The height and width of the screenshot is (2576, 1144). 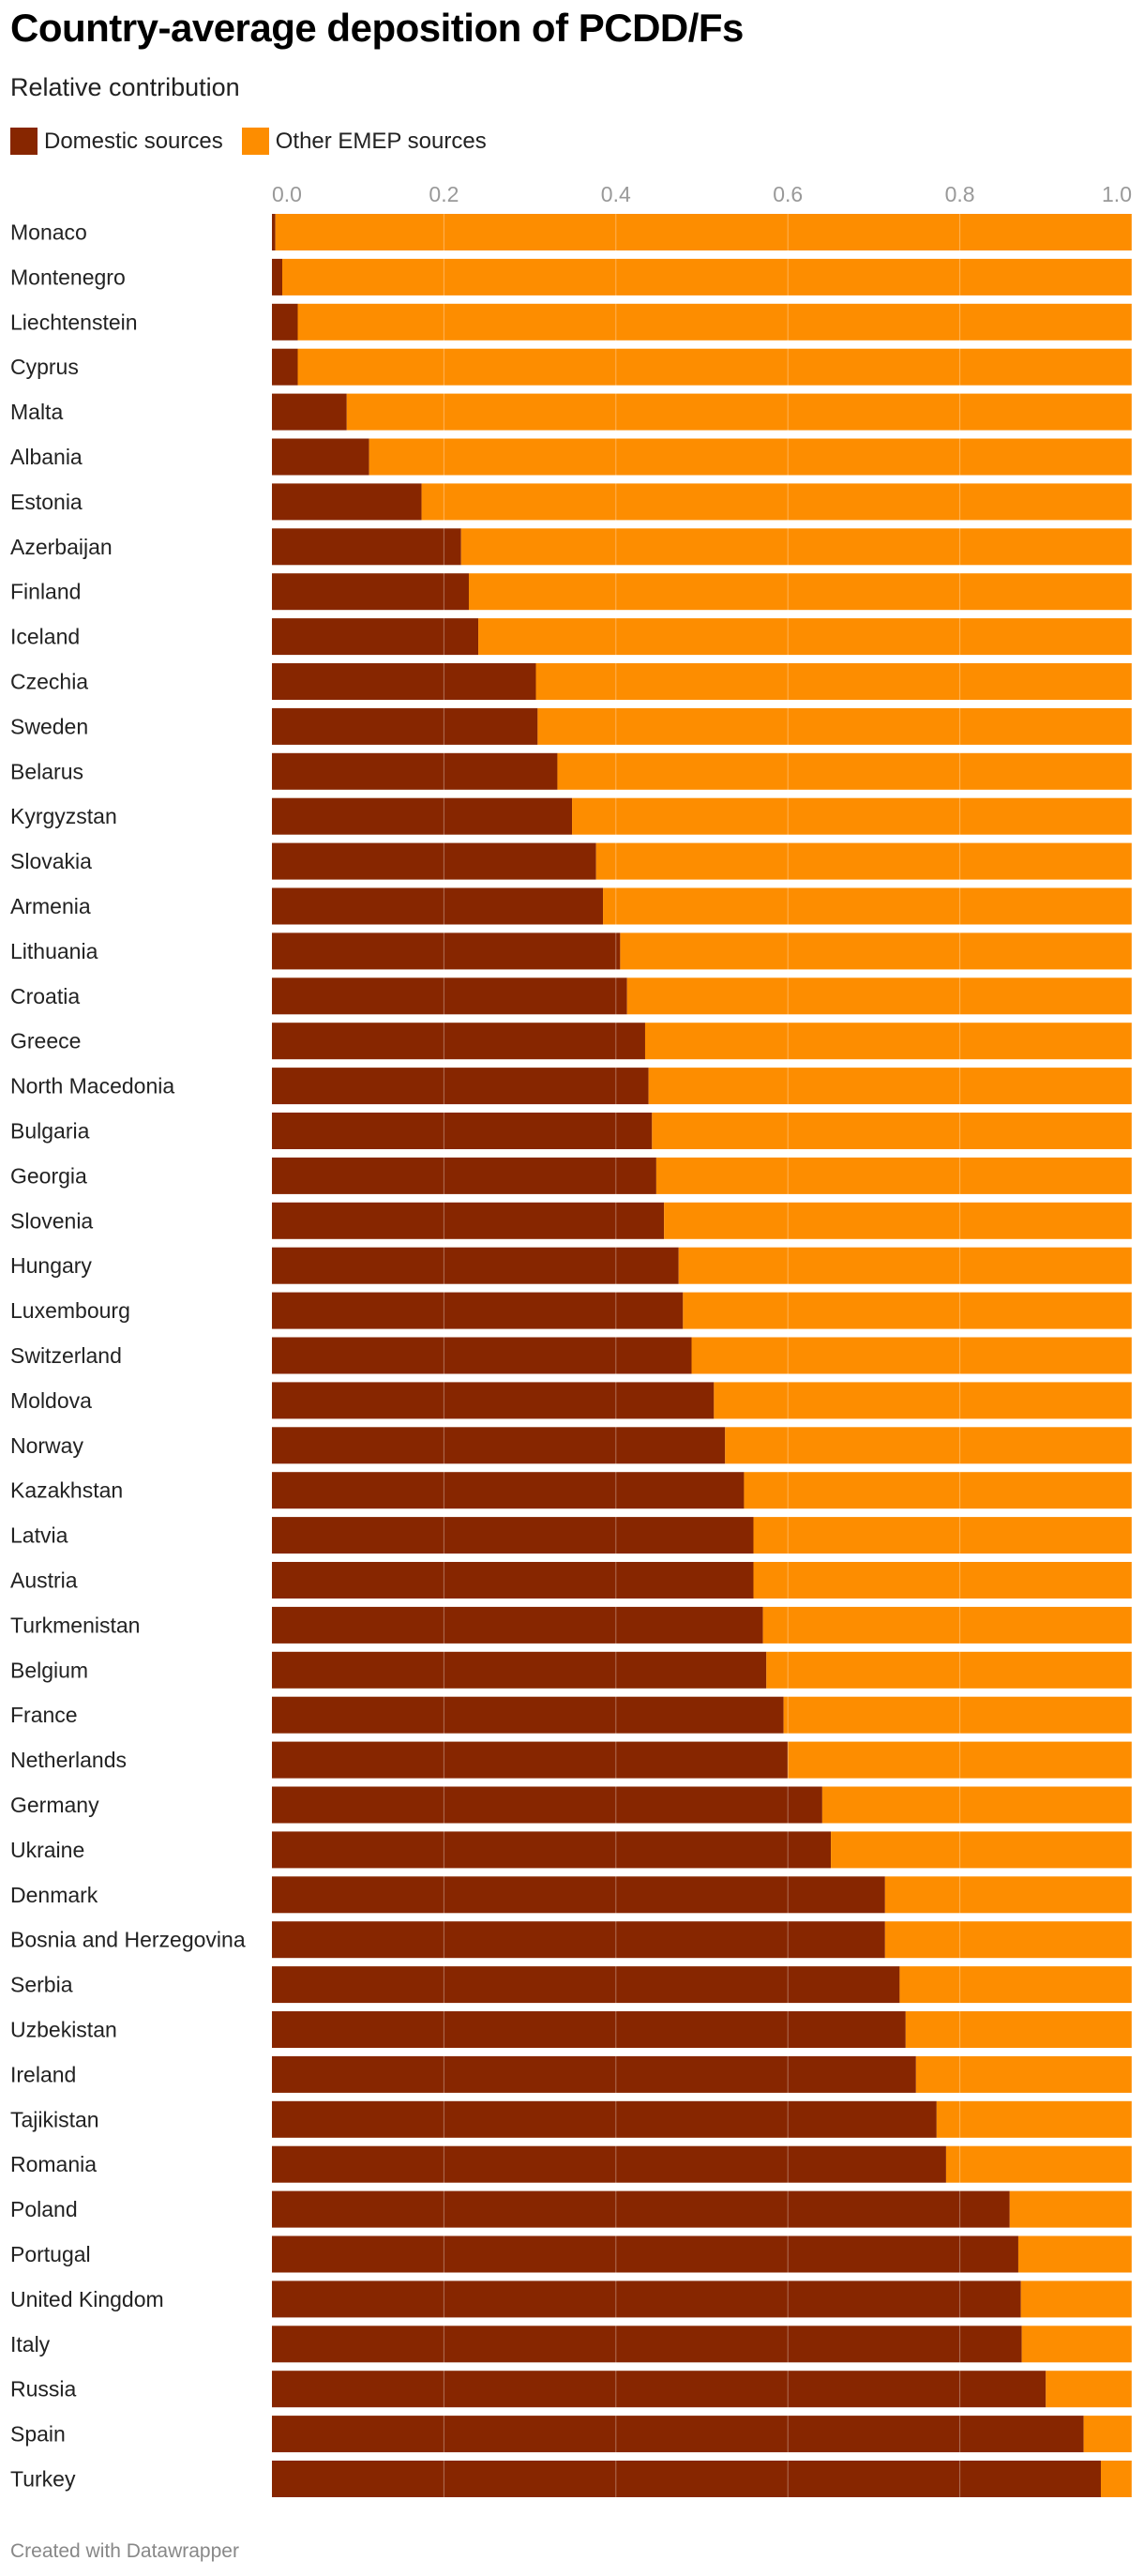 I want to click on x-tick-label: 0.2, so click(x=444, y=194).